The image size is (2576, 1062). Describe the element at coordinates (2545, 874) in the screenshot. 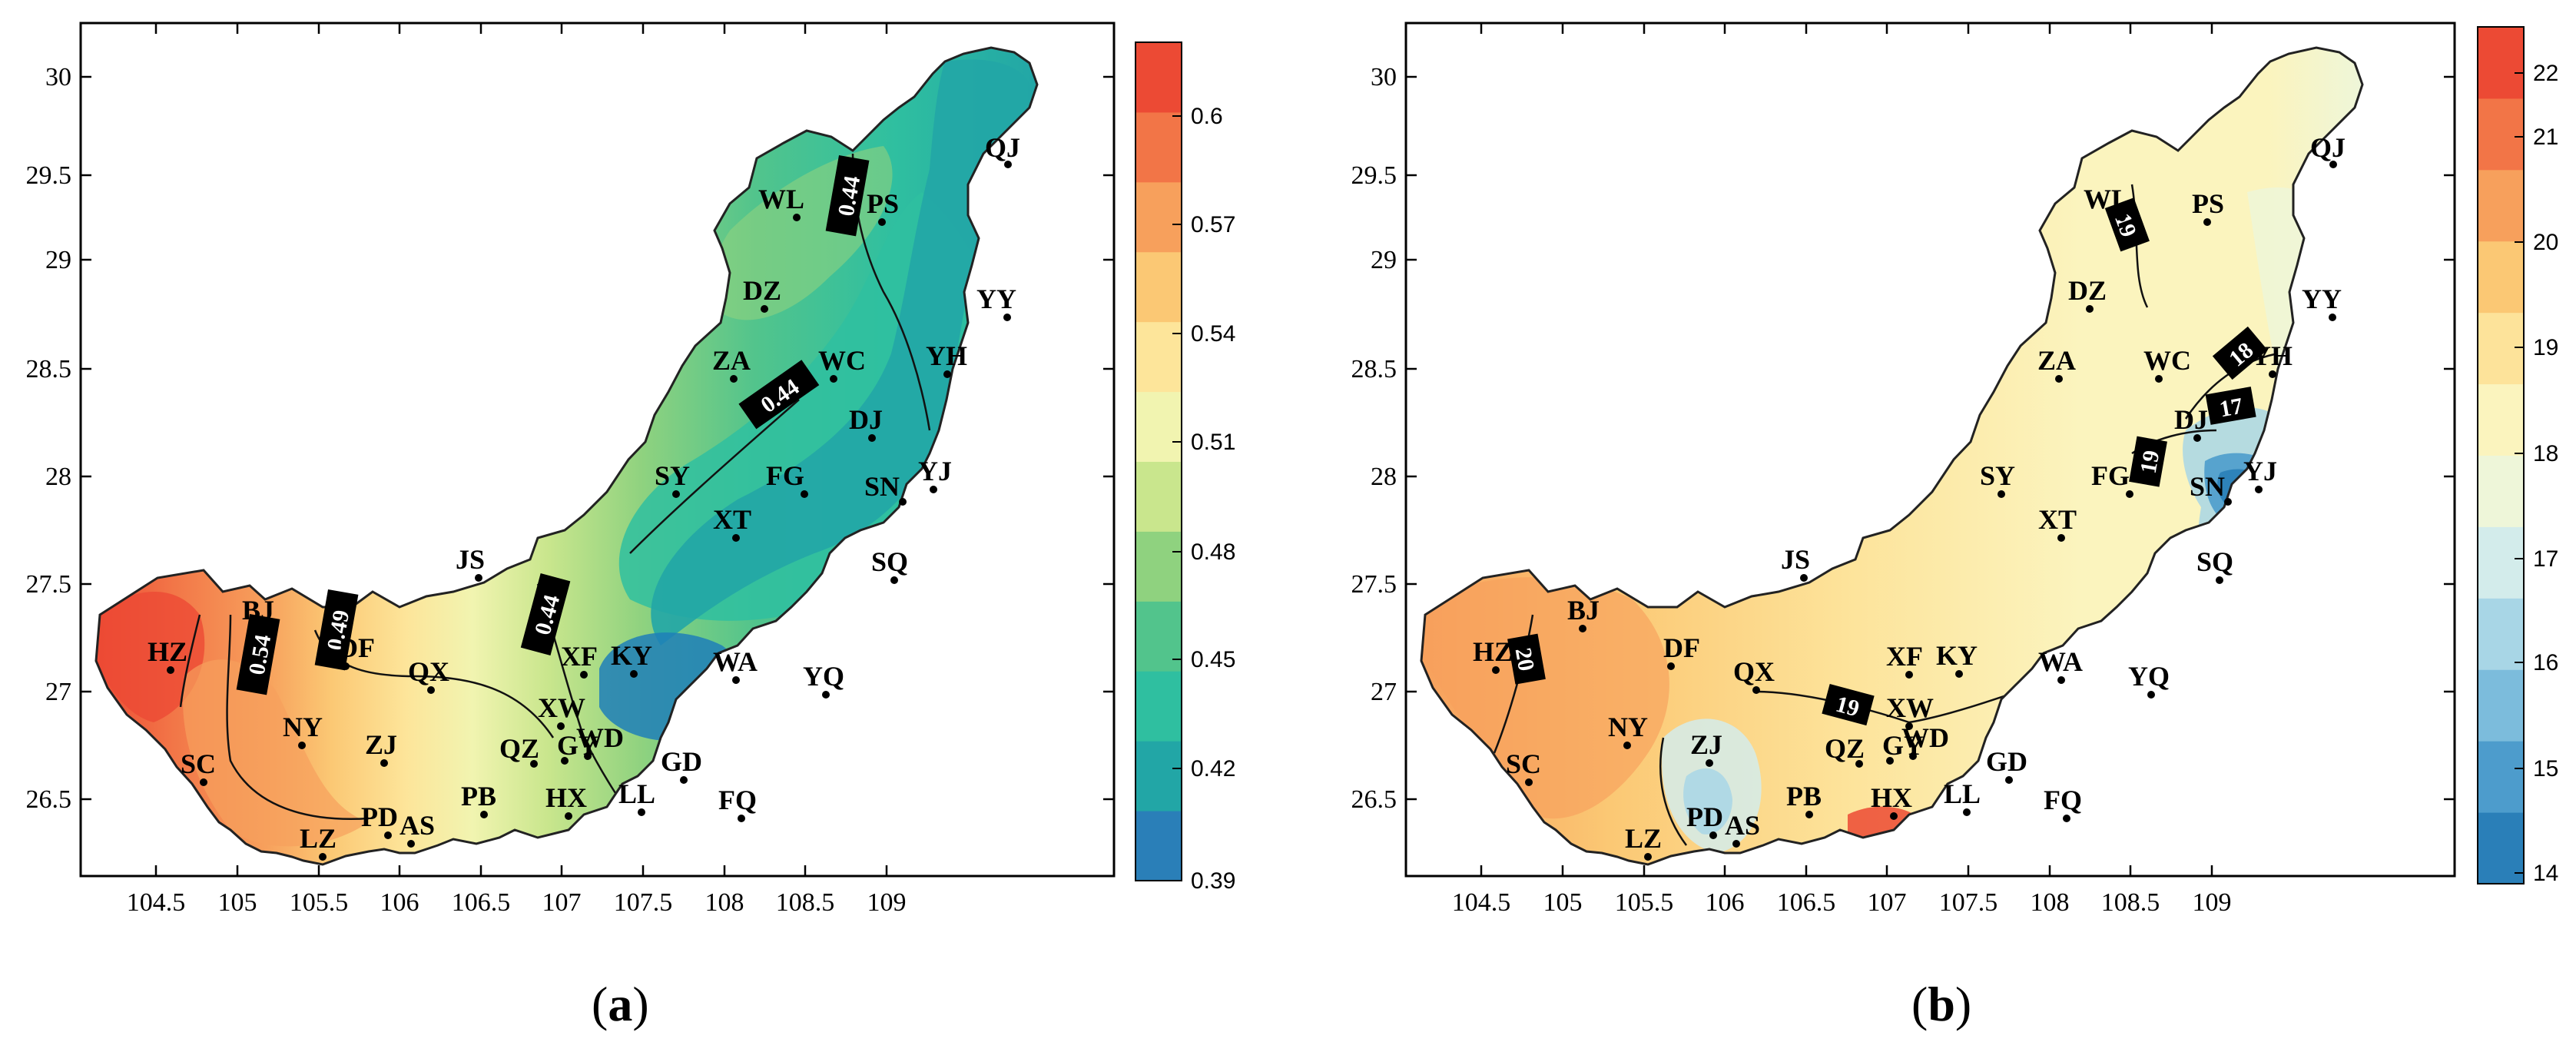

I see `colorbar-tick-label: 14` at that location.